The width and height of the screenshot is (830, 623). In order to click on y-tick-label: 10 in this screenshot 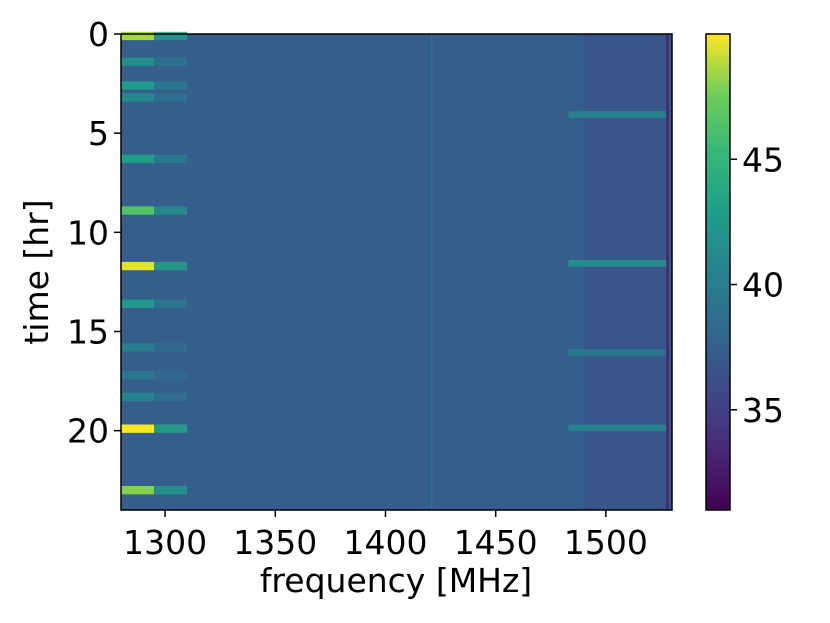, I will do `click(88, 232)`.